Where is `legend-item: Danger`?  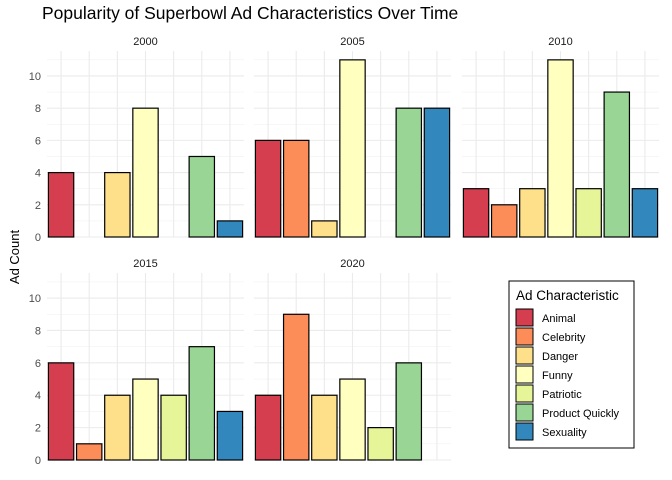 legend-item: Danger is located at coordinates (546, 355).